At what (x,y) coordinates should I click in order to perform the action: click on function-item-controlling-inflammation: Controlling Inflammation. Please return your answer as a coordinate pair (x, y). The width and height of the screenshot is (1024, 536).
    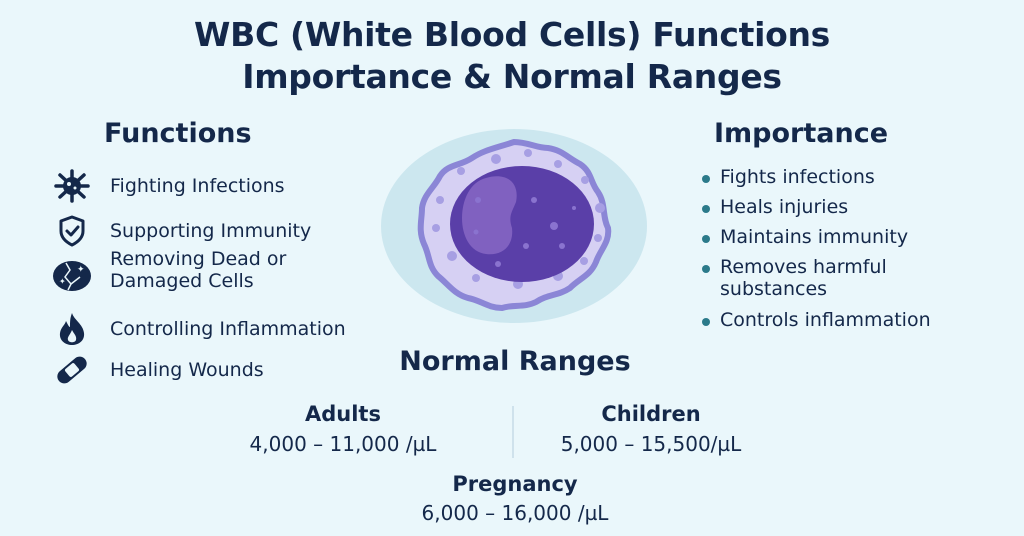
    Looking at the image, I should click on (240, 329).